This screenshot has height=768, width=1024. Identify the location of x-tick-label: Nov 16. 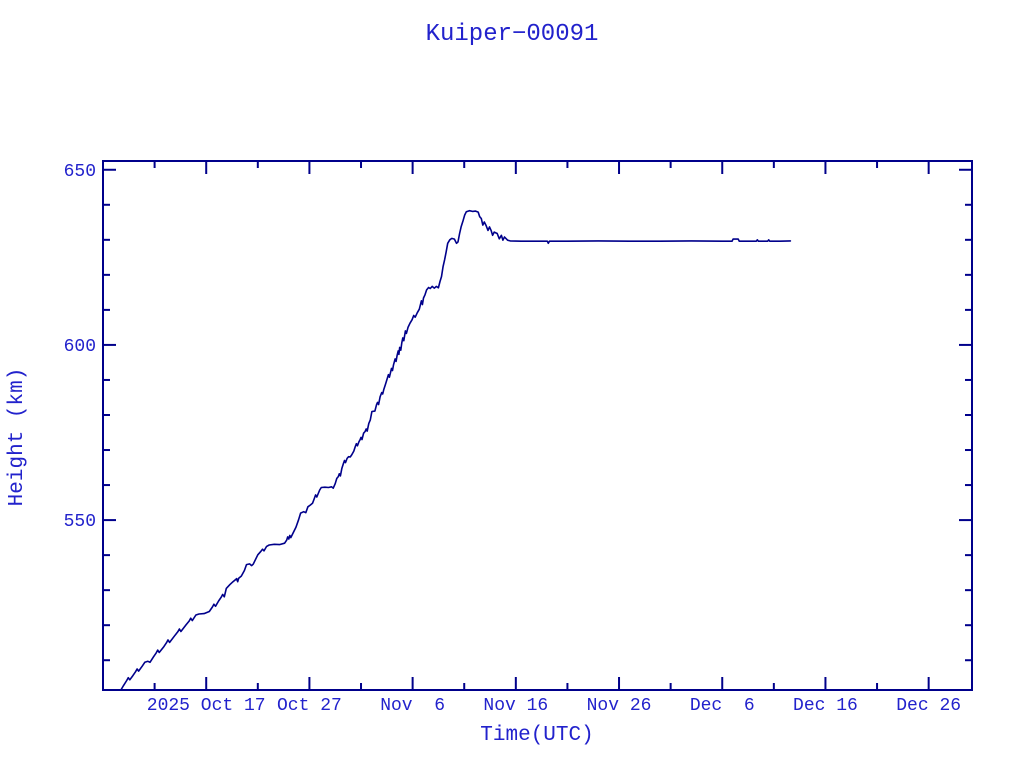
(515, 706).